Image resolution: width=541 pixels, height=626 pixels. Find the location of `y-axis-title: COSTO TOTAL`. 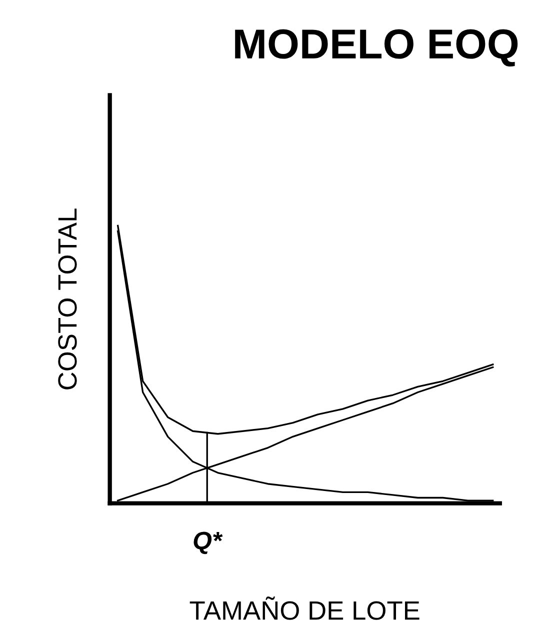

y-axis-title: COSTO TOTAL is located at coordinates (67, 299).